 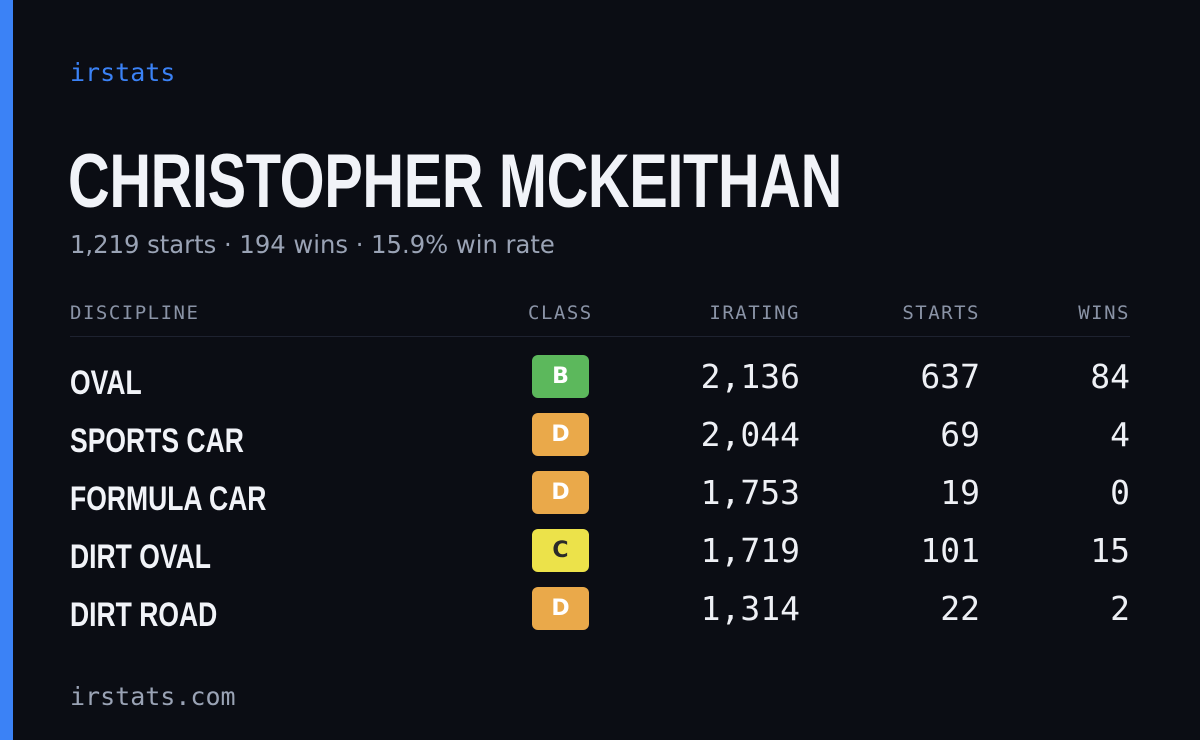 What do you see at coordinates (1110, 376) in the screenshot?
I see `wins-value: 84` at bounding box center [1110, 376].